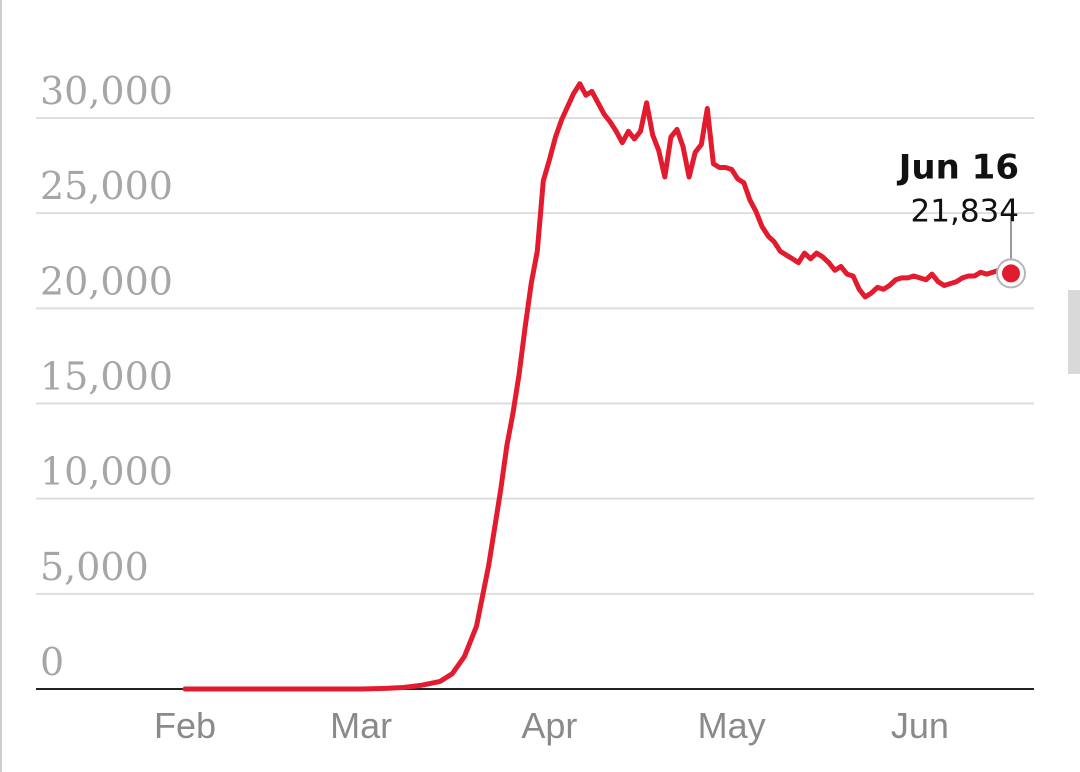  Describe the element at coordinates (732, 725) in the screenshot. I see `x-tick-label: May` at that location.